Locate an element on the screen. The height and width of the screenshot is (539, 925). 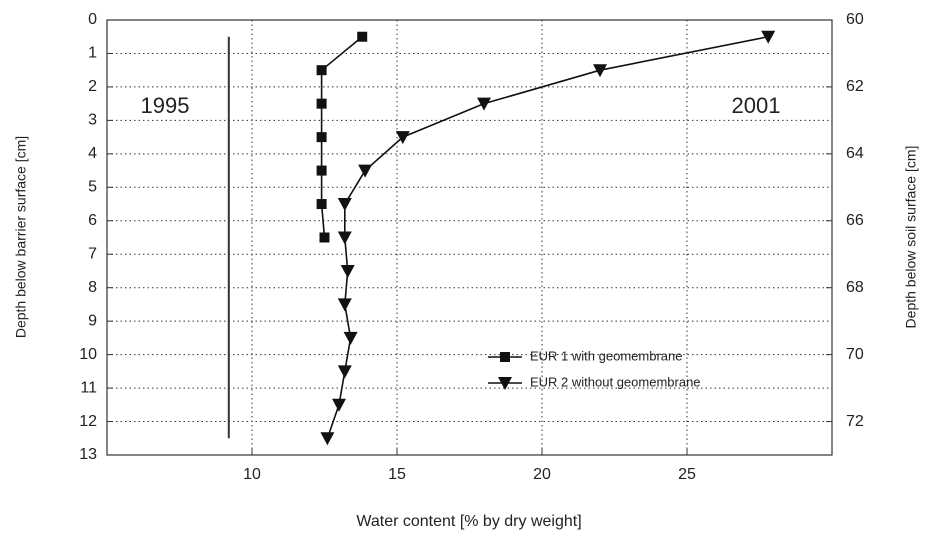
y-tick-label: 12 is located at coordinates (88, 421).